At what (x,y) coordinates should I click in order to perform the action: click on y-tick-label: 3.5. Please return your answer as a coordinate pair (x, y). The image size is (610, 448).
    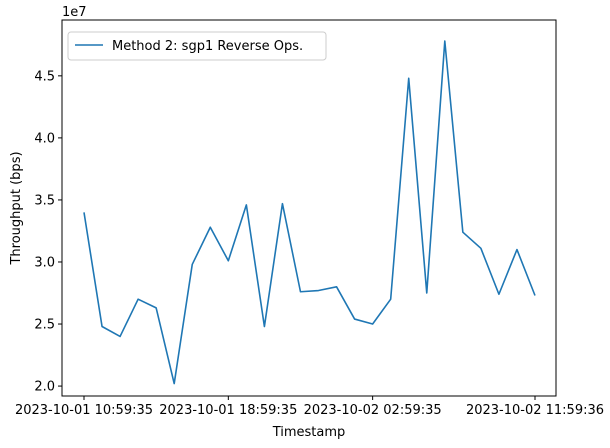
    Looking at the image, I should click on (44, 200).